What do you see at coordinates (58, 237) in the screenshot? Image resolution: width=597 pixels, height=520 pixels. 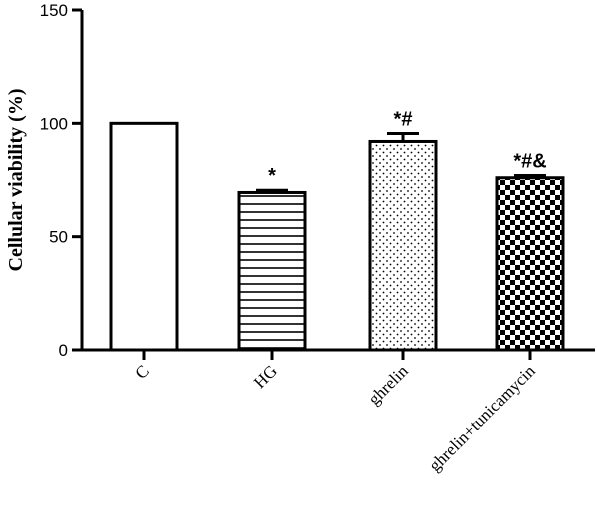 I see `y-tick-label: 50` at bounding box center [58, 237].